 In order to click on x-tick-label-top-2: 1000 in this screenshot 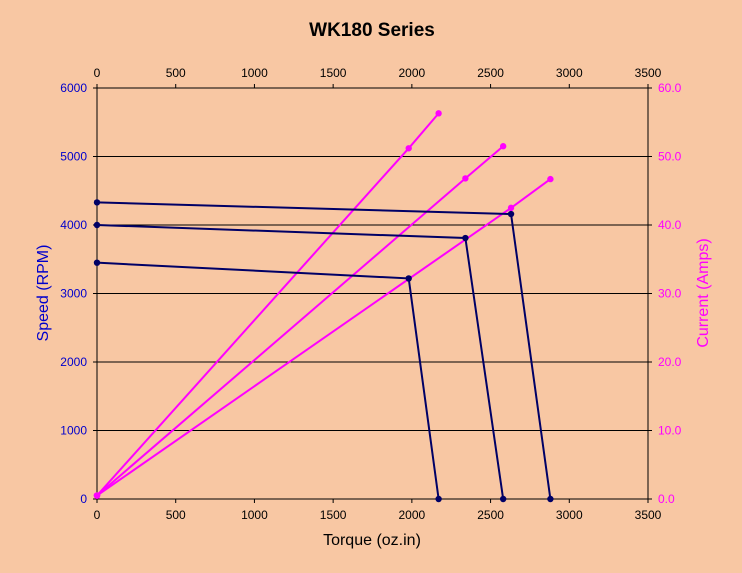, I will do `click(254, 73)`.